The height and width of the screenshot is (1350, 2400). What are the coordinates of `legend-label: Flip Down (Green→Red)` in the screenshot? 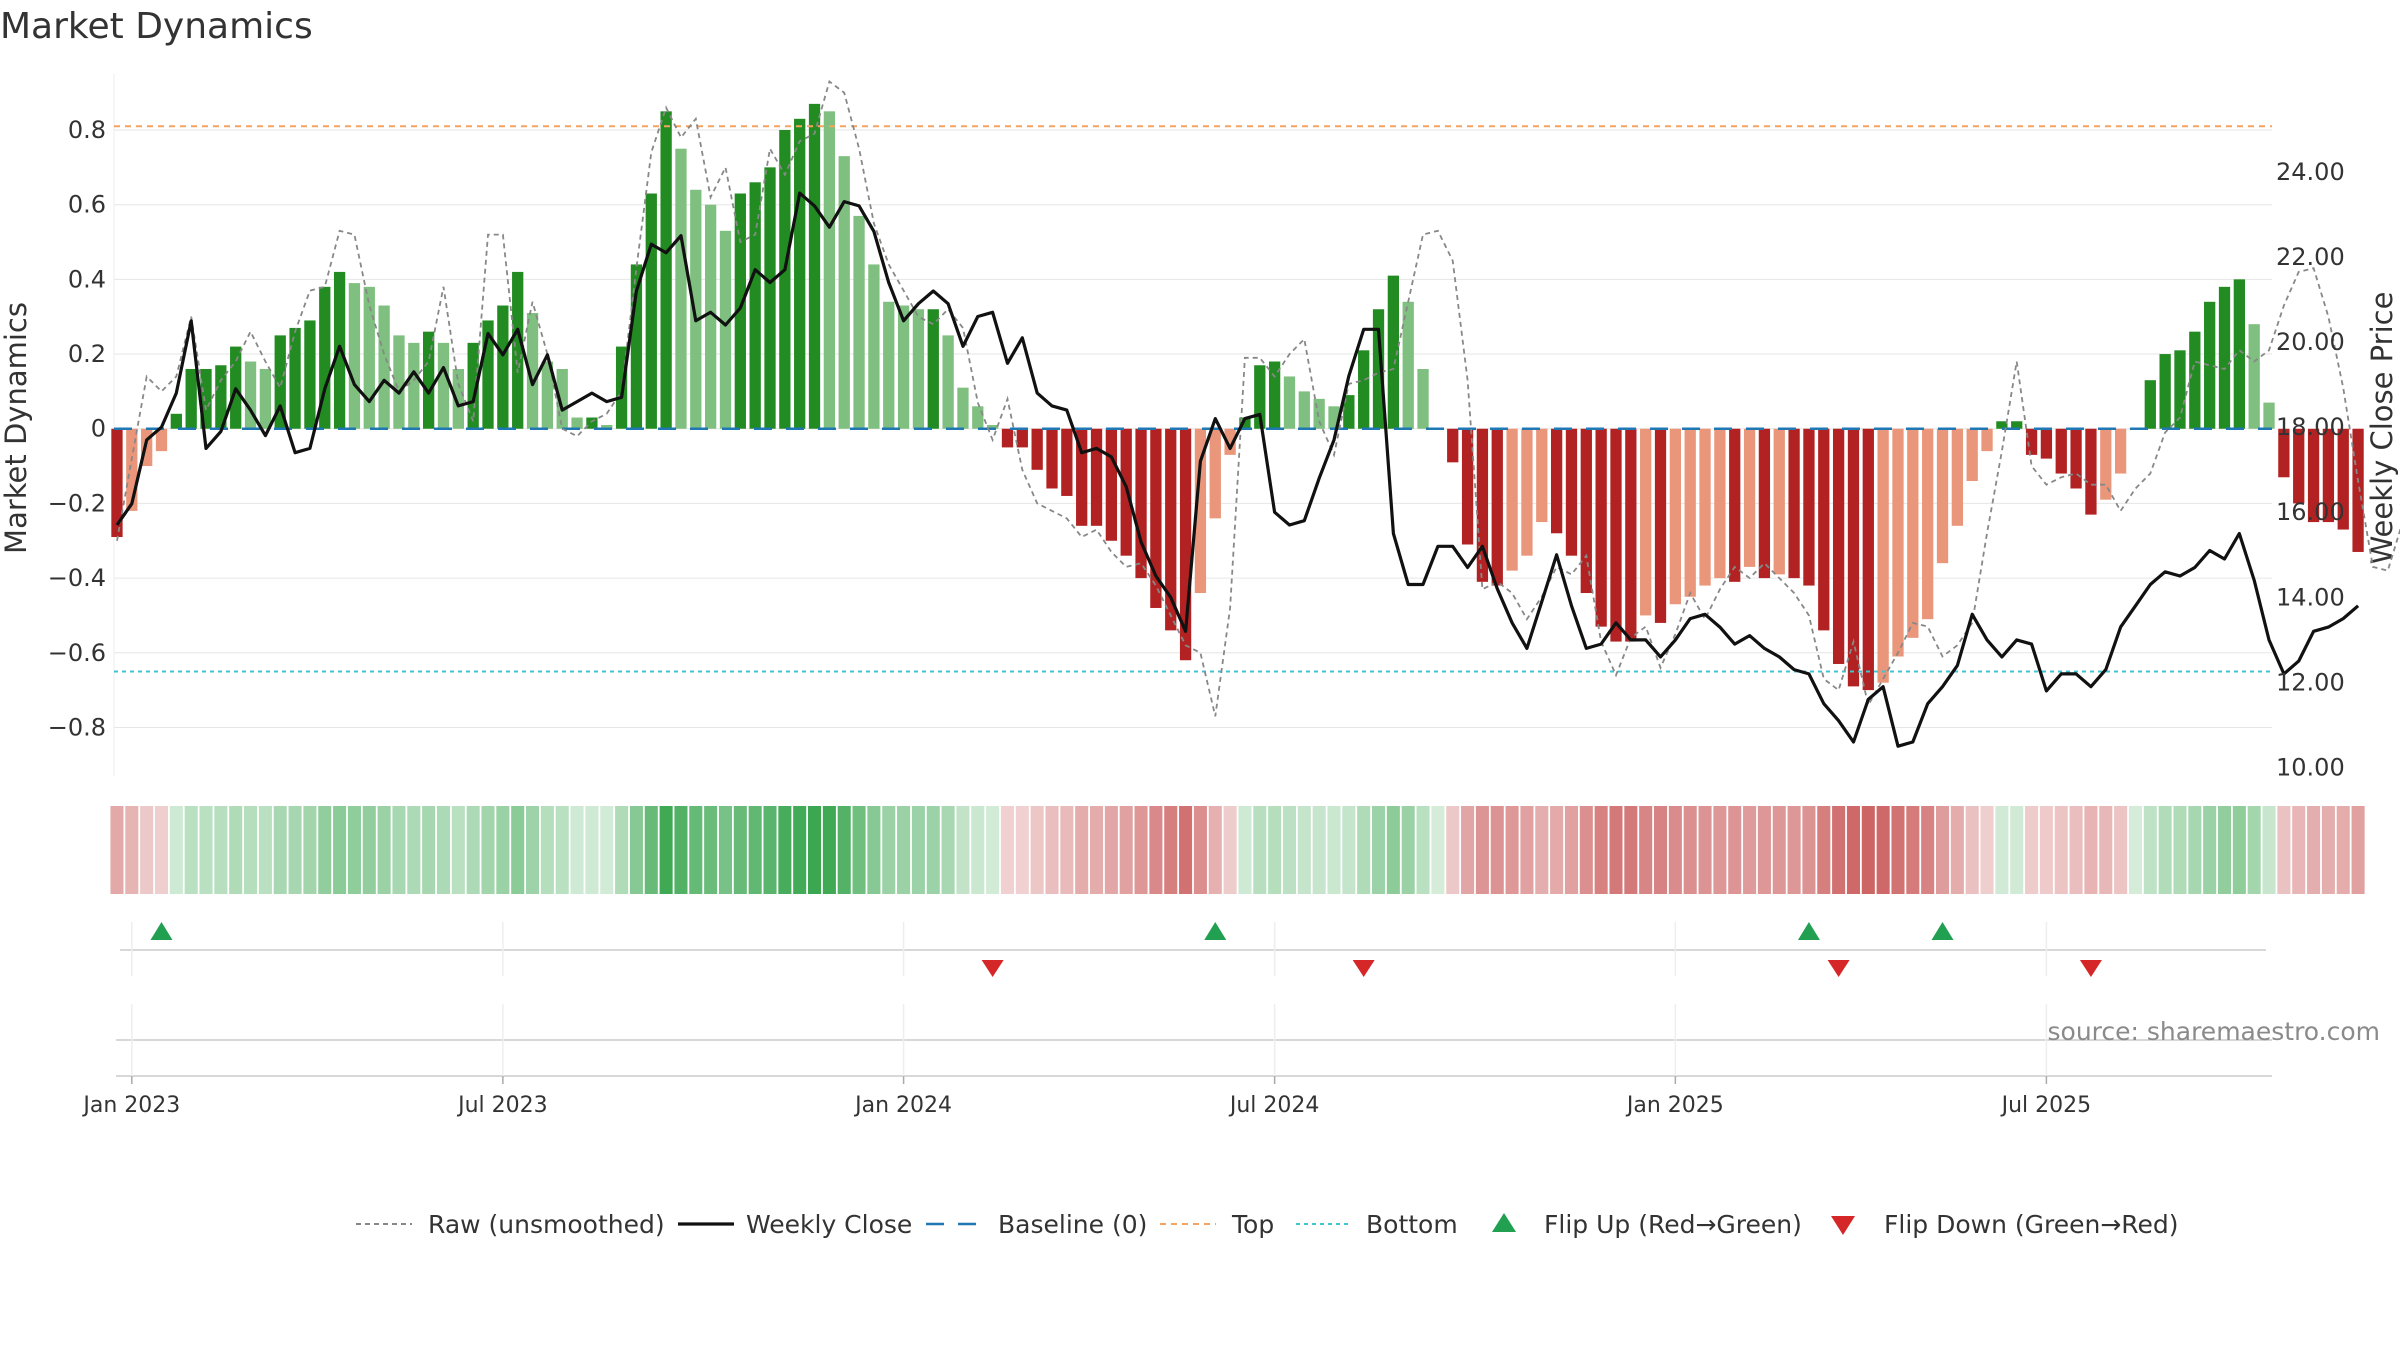 It's located at (2031, 1224).